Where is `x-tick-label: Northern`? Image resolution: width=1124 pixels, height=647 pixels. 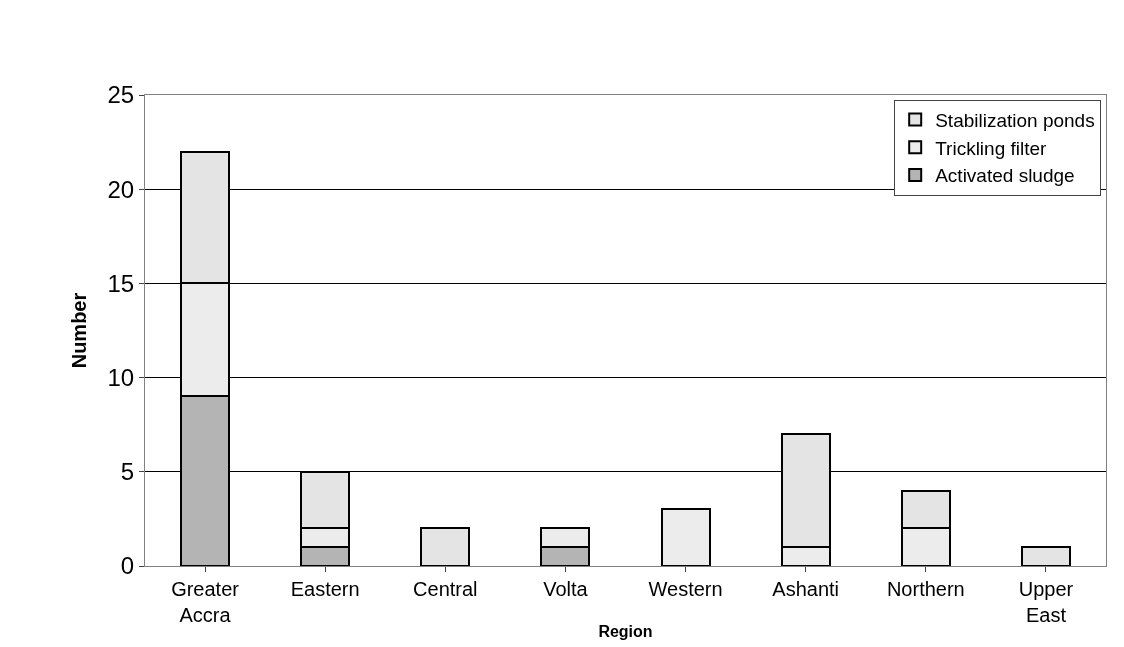
x-tick-label: Northern is located at coordinates (925, 589).